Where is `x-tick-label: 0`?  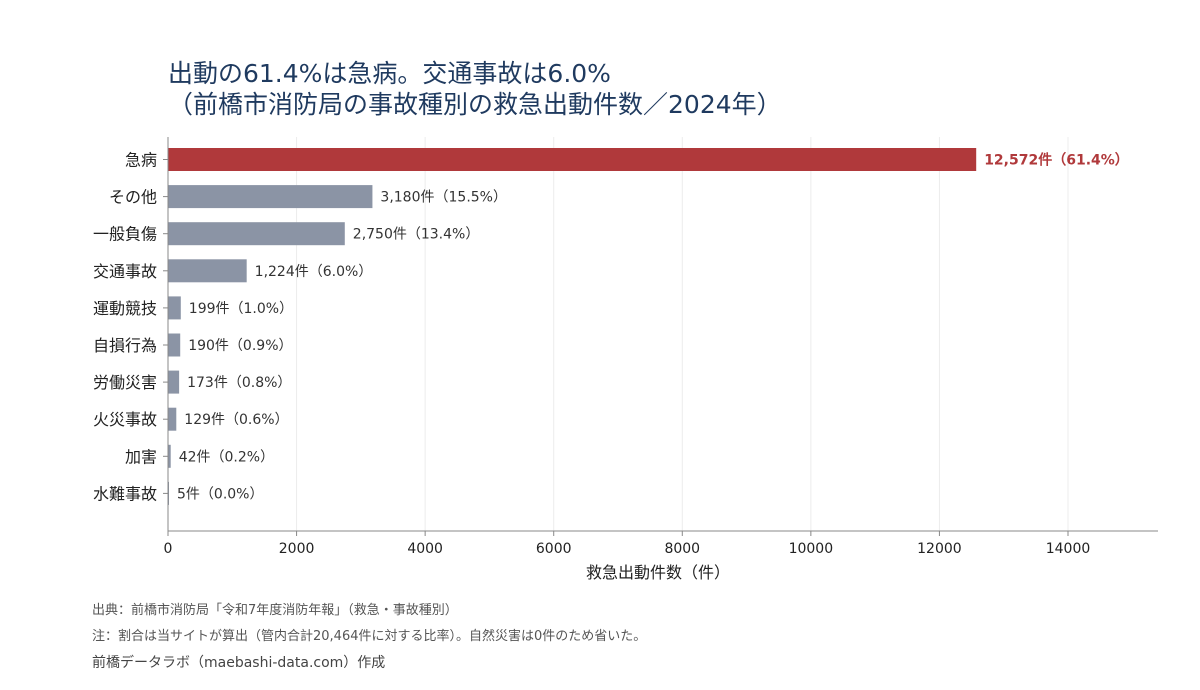 x-tick-label: 0 is located at coordinates (168, 549).